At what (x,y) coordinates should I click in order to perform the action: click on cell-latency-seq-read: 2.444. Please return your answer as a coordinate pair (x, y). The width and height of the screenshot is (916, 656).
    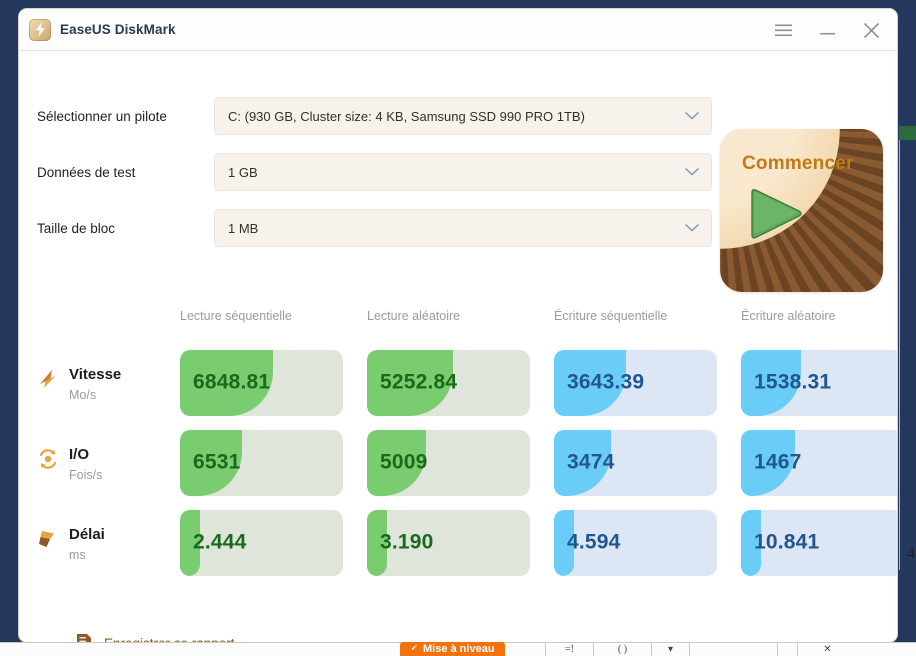
    Looking at the image, I should click on (261, 543).